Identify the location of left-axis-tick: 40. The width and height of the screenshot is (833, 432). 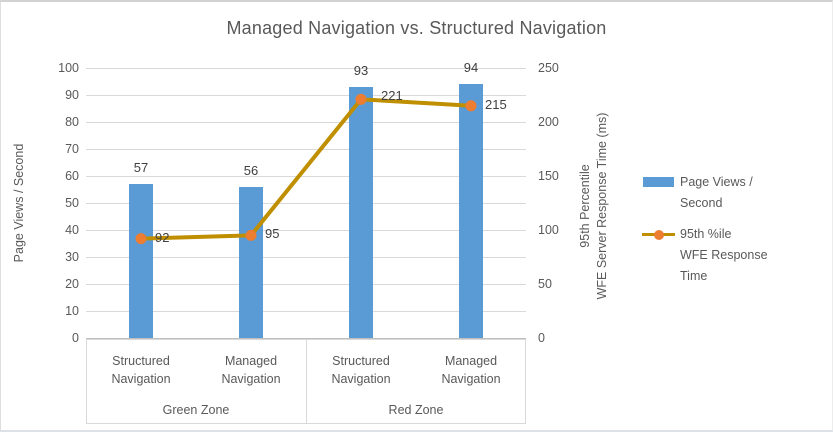
(72, 230).